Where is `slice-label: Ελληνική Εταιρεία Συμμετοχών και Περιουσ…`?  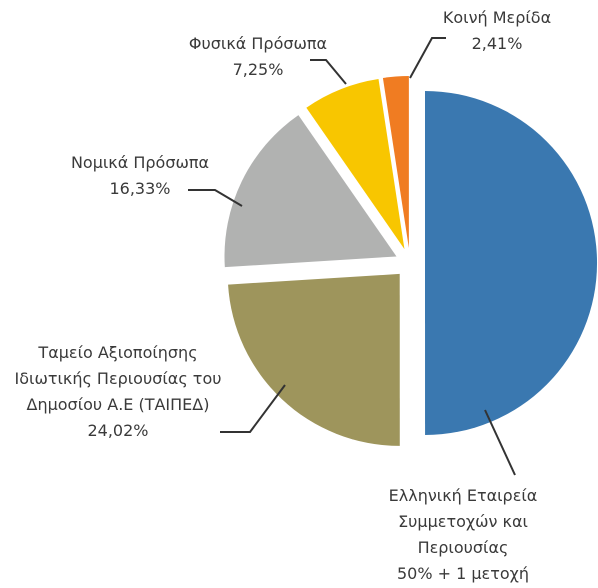
slice-label: Ελληνική Εταιρεία Συμμετοχών και Περιουσ… is located at coordinates (463, 535).